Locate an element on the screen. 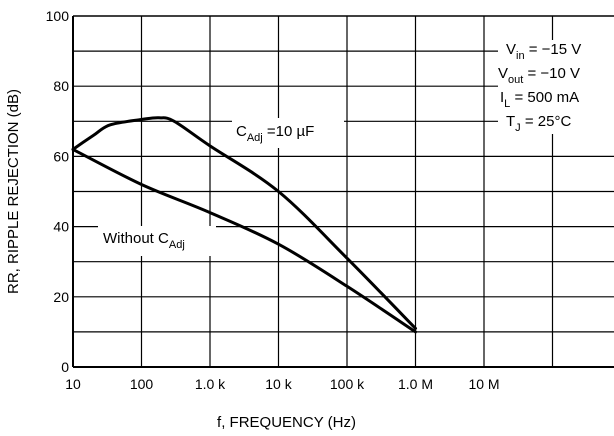 Image resolution: width=614 pixels, height=436 pixels. series-label-without-cadj-background is located at coordinates (157, 241).